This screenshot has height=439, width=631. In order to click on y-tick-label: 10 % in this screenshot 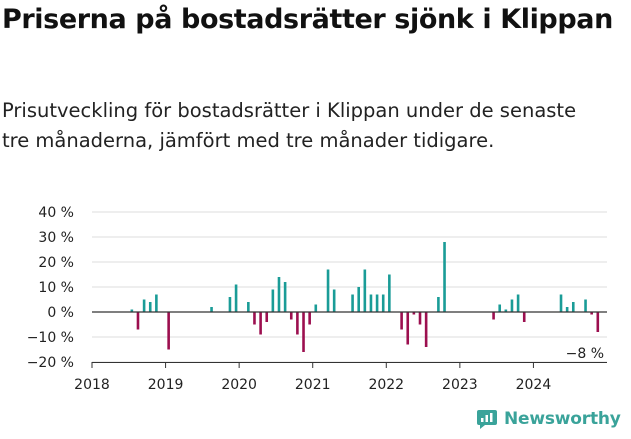, I will do `click(56, 288)`.